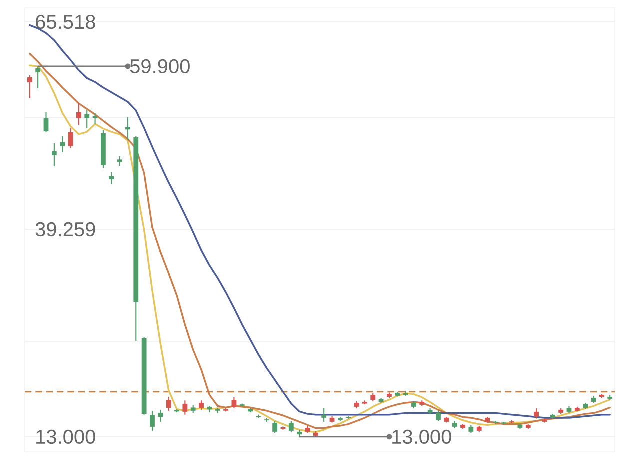  Describe the element at coordinates (422, 437) in the screenshot. I see `annotation: 13.000` at that location.